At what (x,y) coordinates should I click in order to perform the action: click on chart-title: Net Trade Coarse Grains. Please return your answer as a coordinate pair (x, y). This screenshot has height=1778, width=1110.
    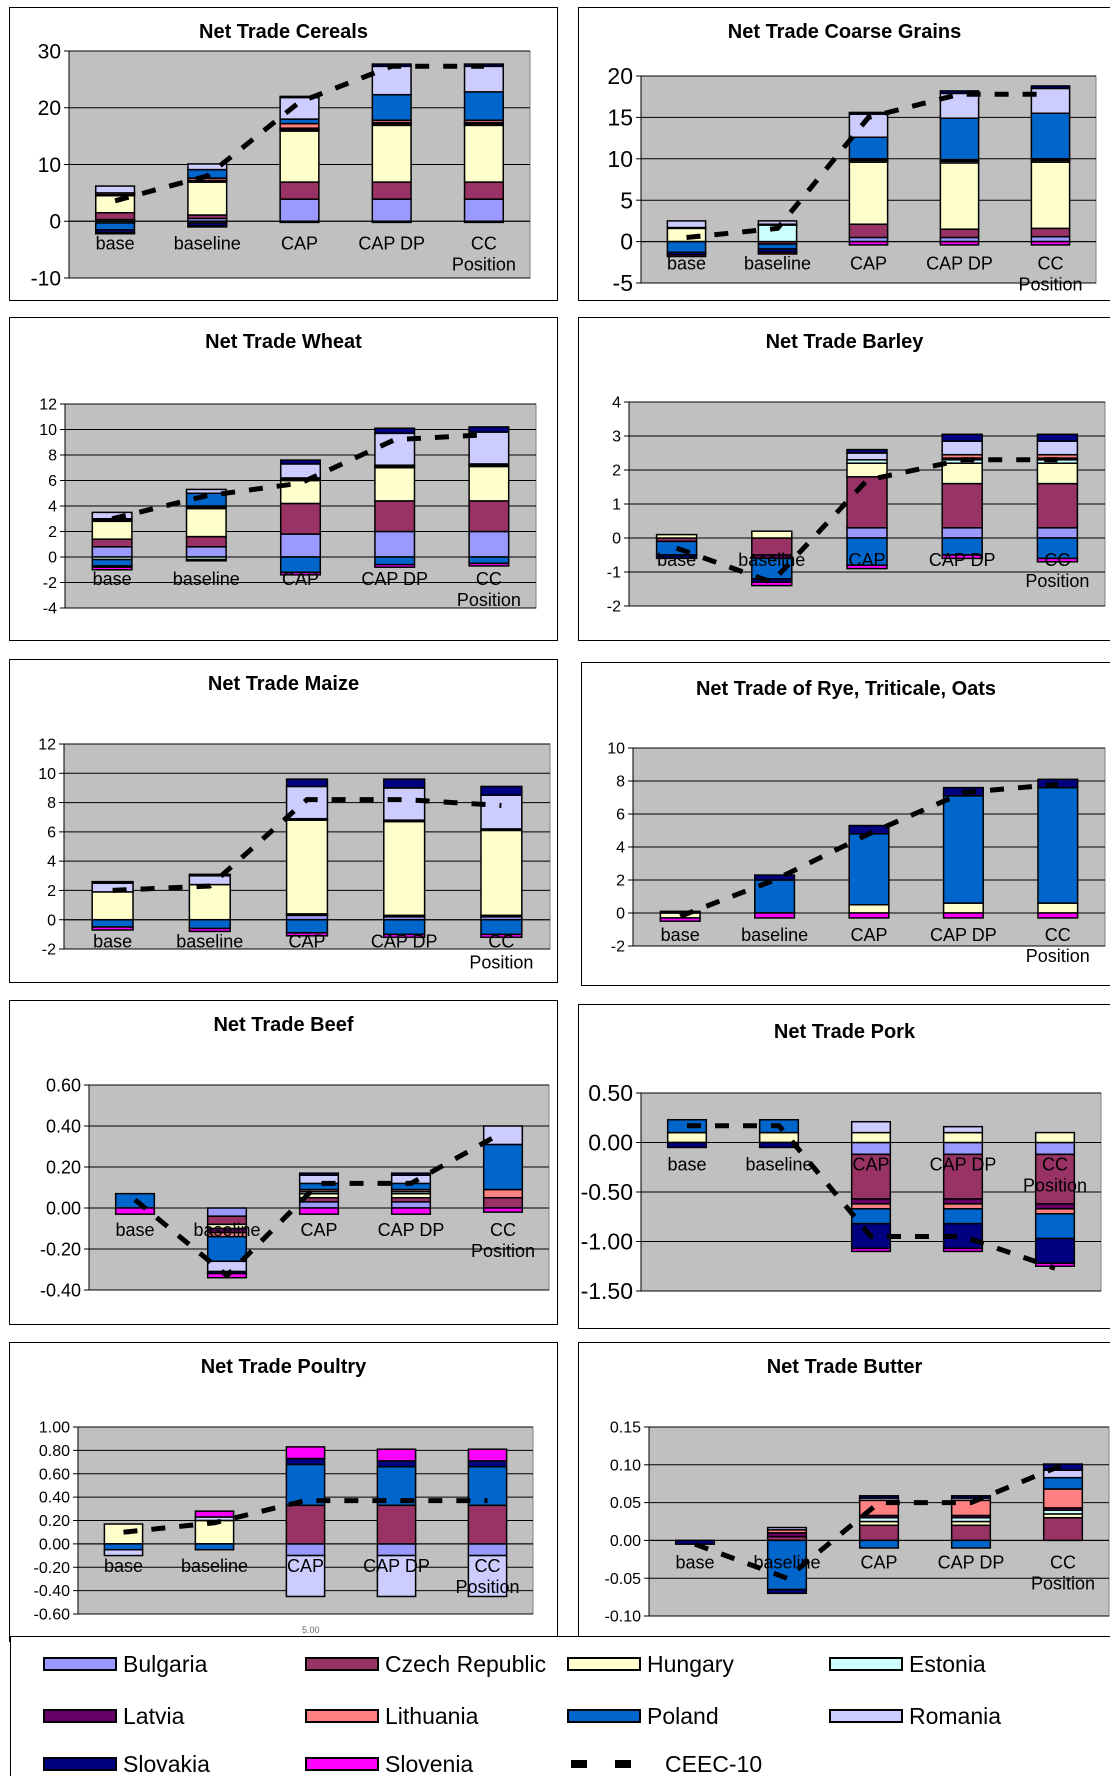
    Looking at the image, I should click on (844, 32).